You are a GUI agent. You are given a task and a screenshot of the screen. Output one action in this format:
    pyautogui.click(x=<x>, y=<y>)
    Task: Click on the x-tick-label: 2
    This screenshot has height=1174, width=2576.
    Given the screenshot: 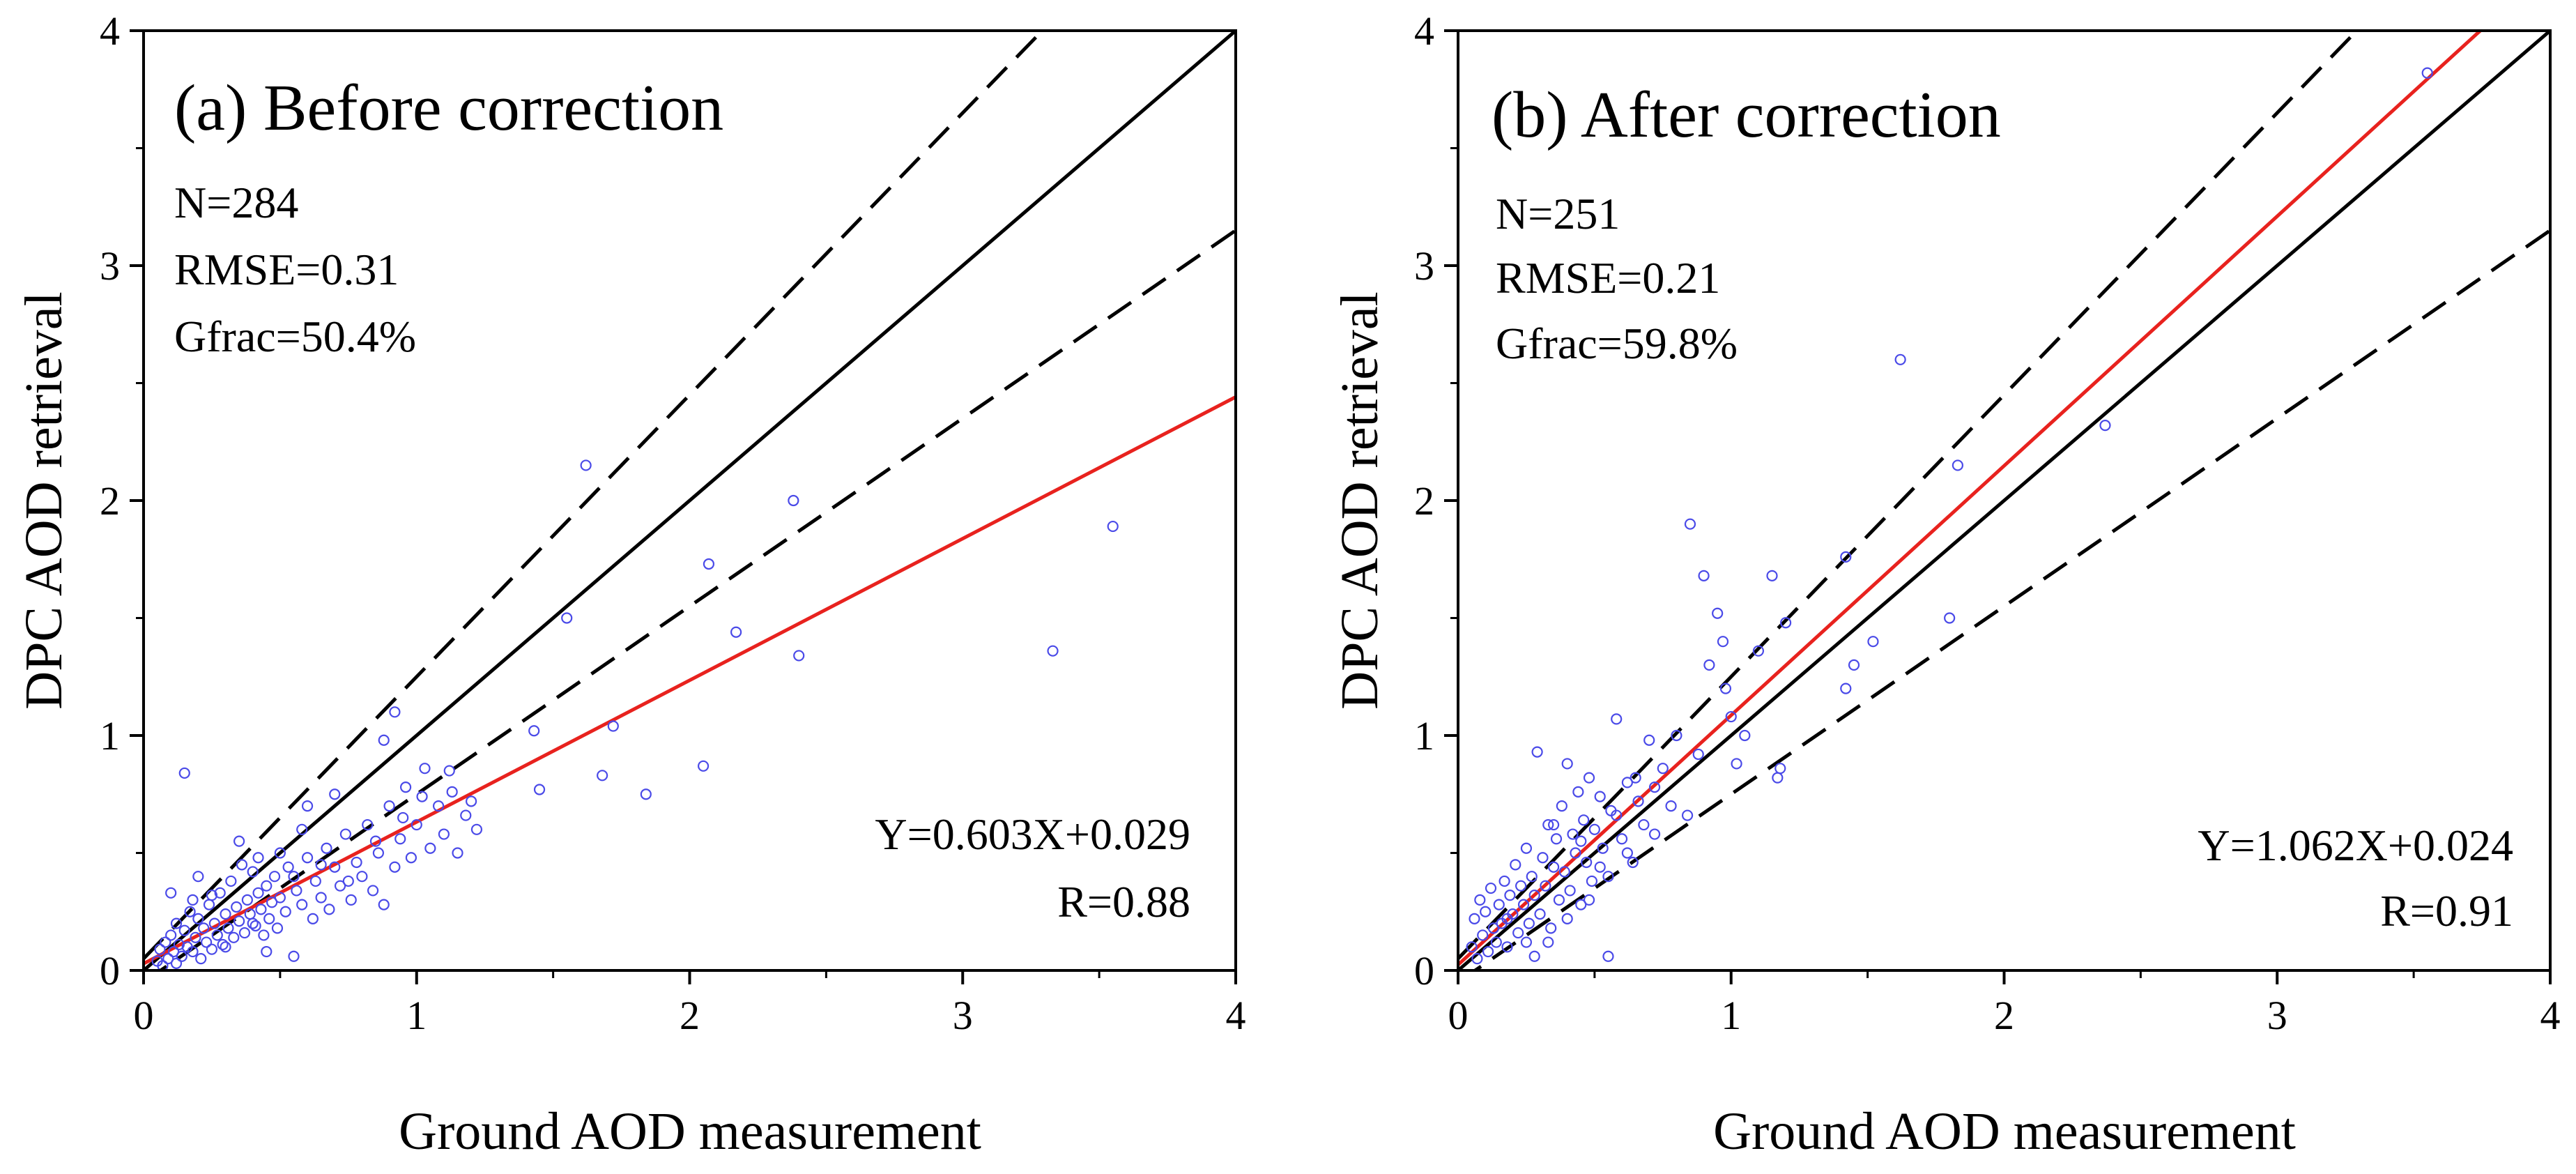 What is the action you would take?
    pyautogui.click(x=690, y=1015)
    